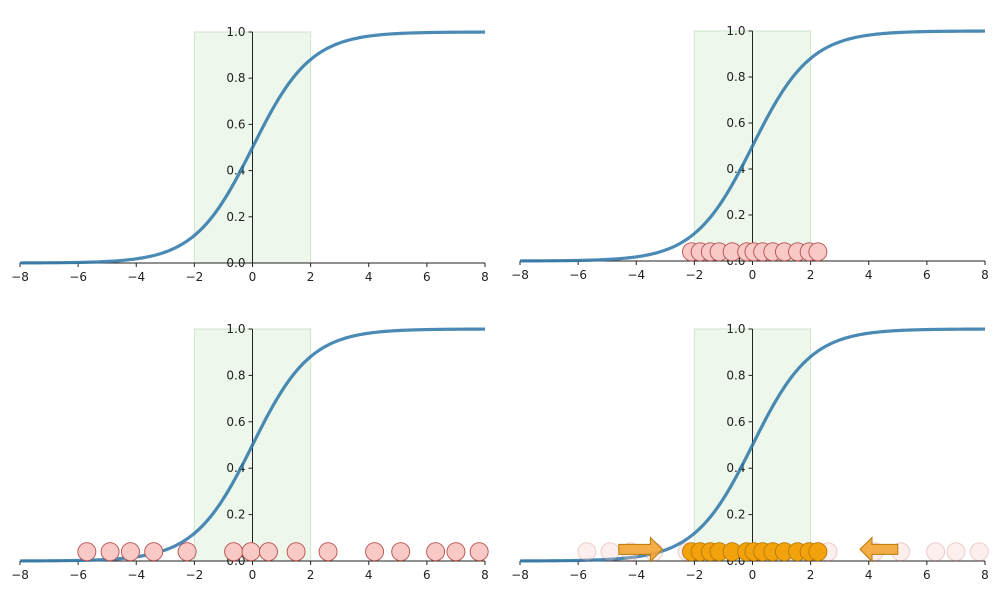 The height and width of the screenshot is (598, 999). I want to click on y-tick-label: 0.0, so click(235, 263).